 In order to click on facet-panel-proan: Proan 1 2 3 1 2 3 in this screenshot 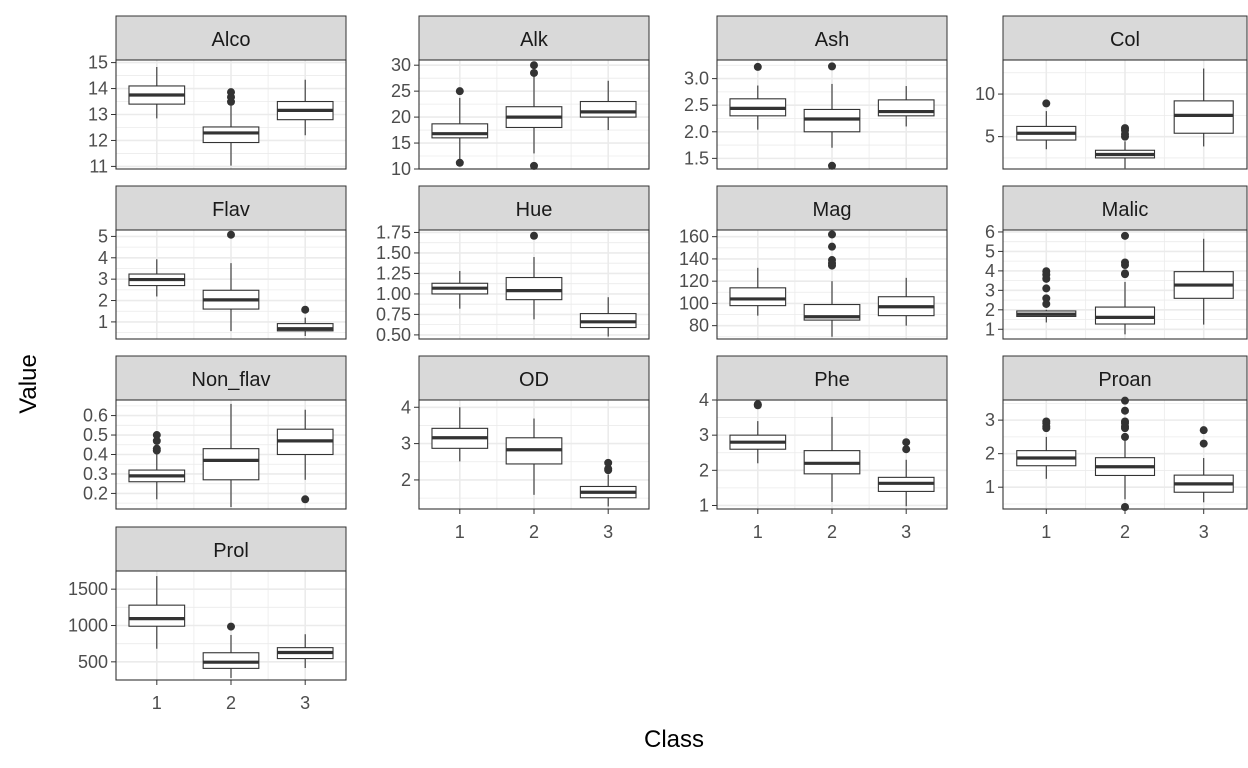, I will do `click(1116, 448)`.